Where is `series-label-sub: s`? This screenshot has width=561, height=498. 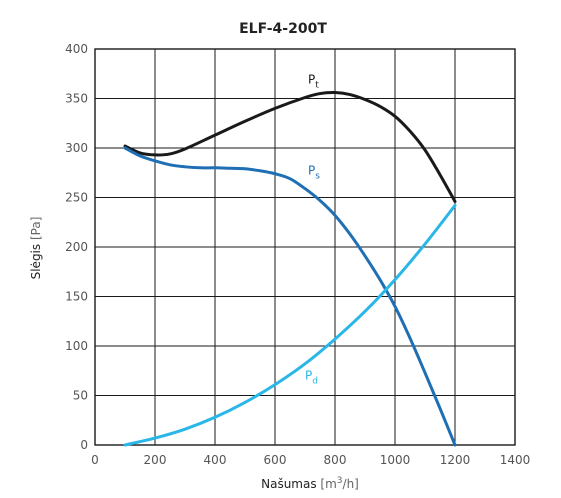
series-label-sub: s is located at coordinates (317, 177).